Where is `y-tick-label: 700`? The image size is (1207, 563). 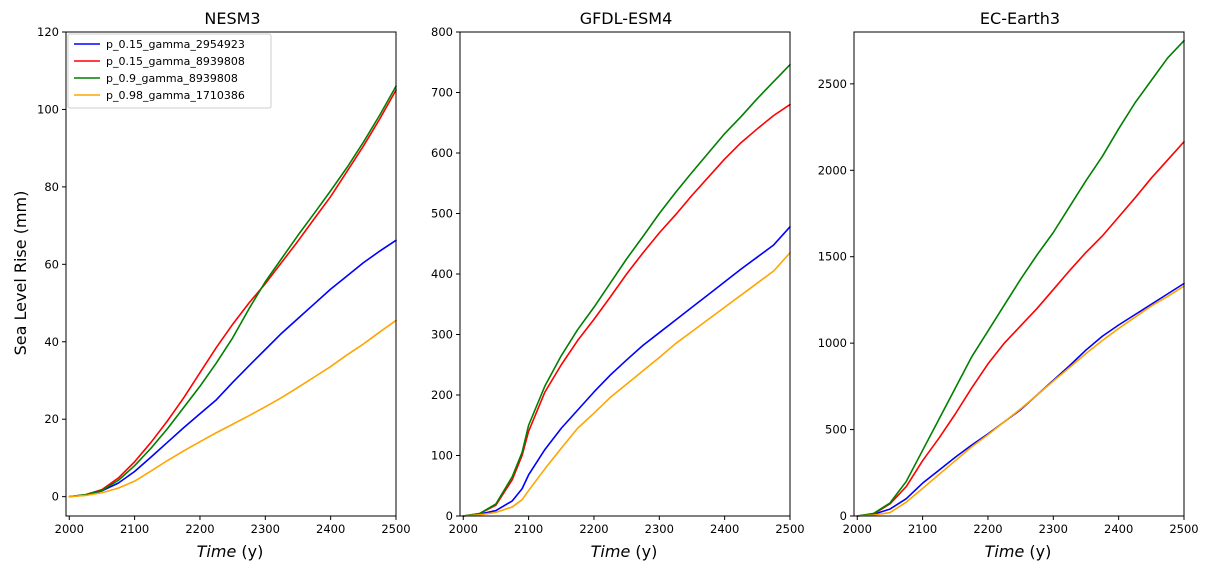
y-tick-label: 700 is located at coordinates (442, 93).